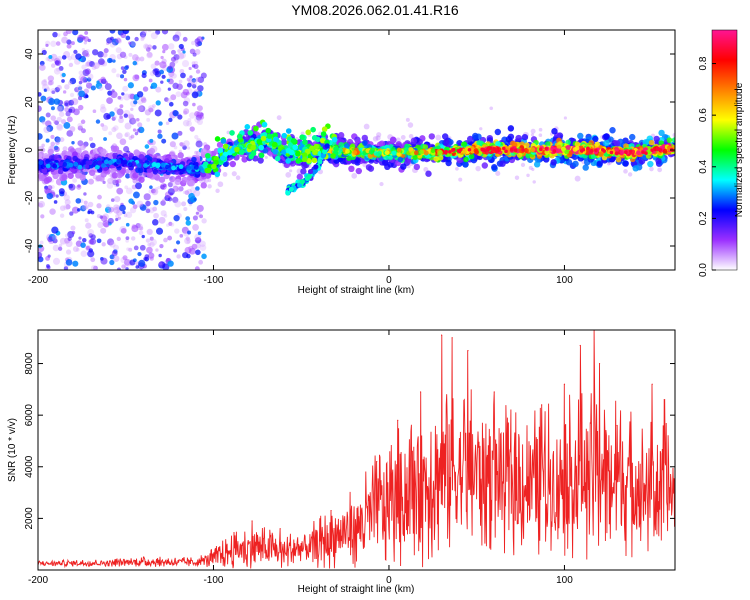  I want to click on snr-x-label: Height of straight line (km), so click(356, 589).